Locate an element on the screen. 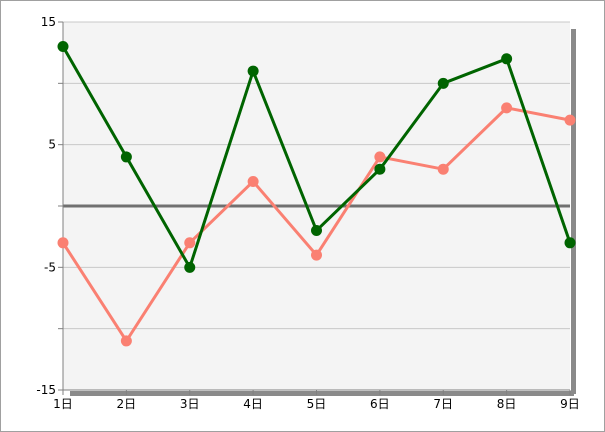  x-tick-label: 3日 is located at coordinates (190, 404).